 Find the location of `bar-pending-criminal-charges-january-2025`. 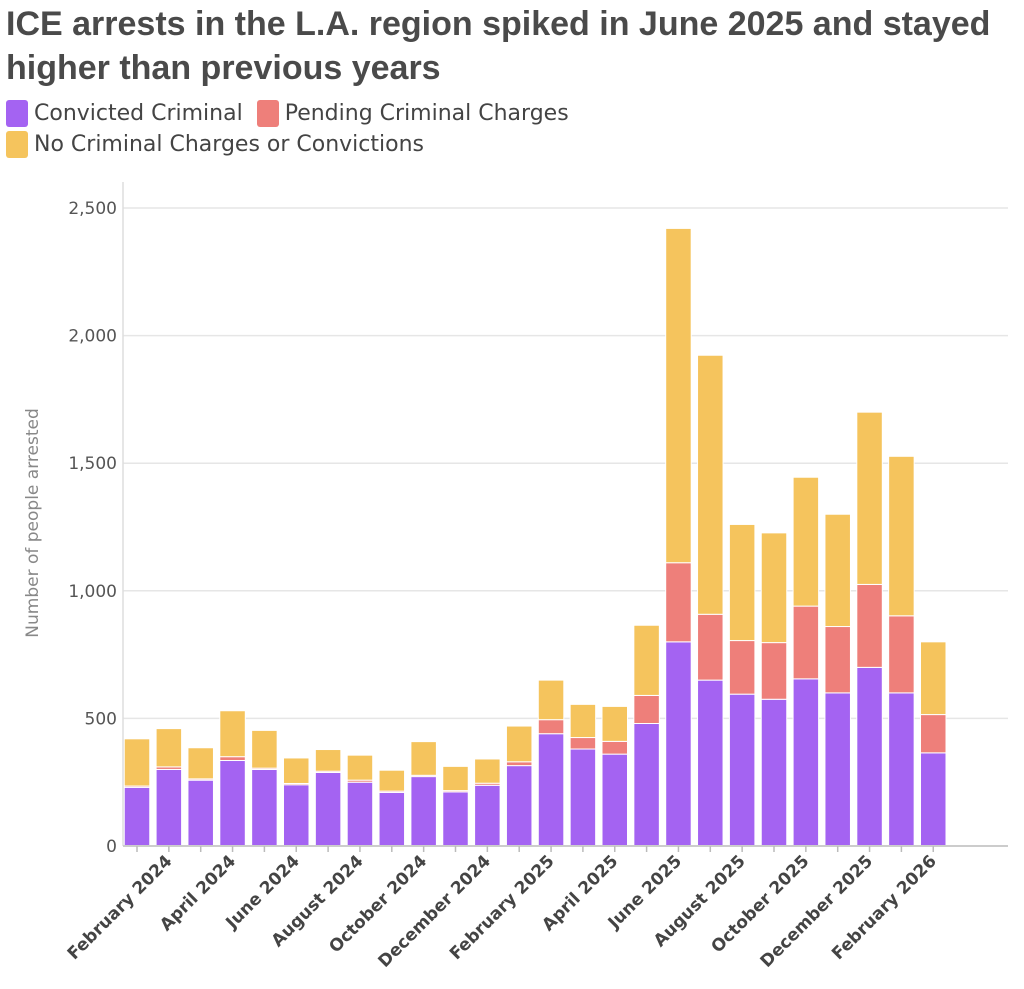

bar-pending-criminal-charges-january-2025 is located at coordinates (519, 764).